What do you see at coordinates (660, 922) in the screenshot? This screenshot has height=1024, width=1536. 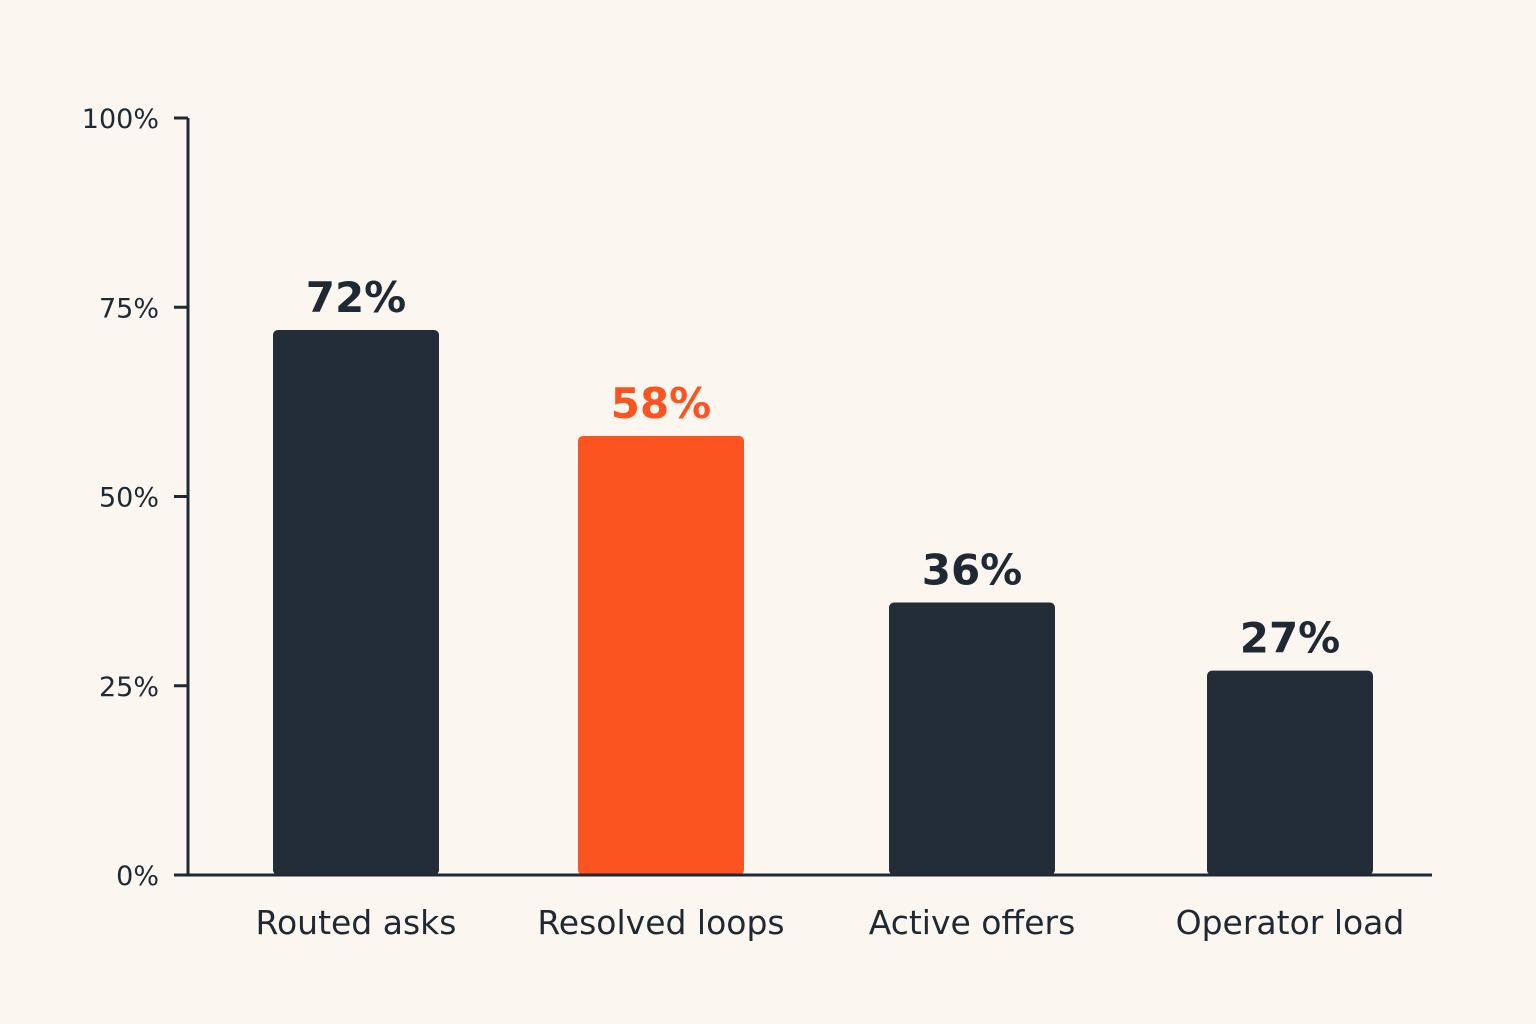 I see `x-category-label: Resolved loops` at bounding box center [660, 922].